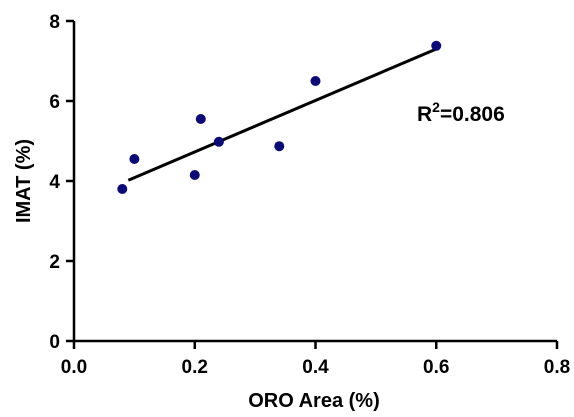 This screenshot has height=417, width=574. I want to click on y-tick-label: 8, so click(54, 22).